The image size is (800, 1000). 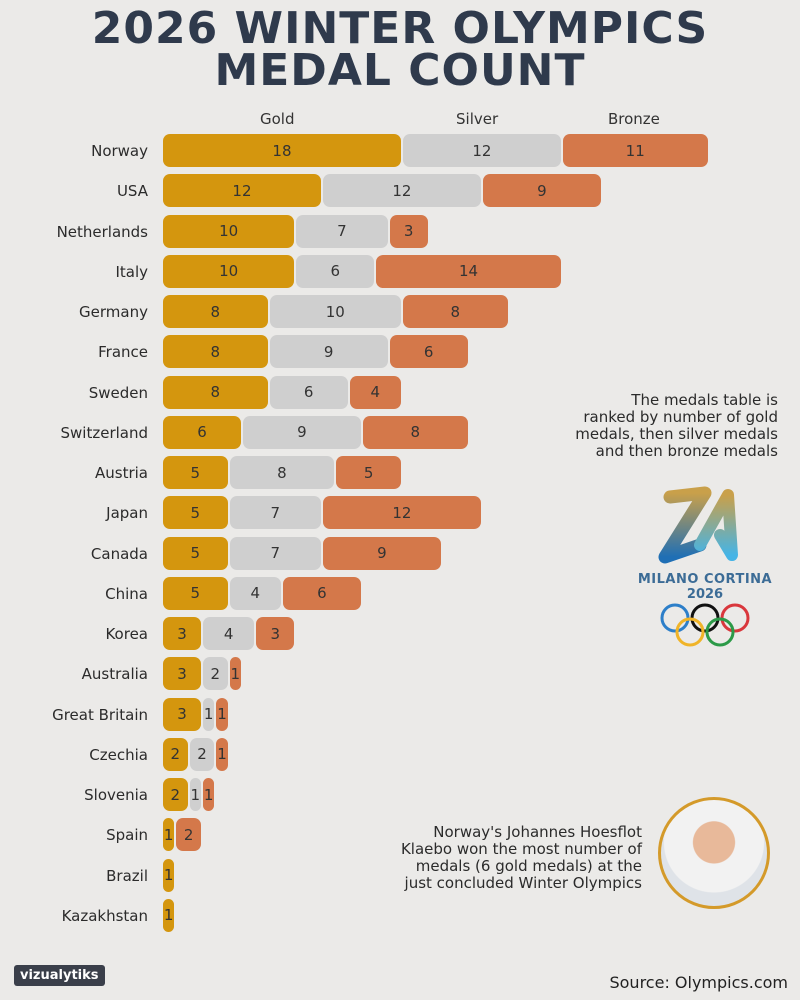 I want to click on country-label: Switzerland, so click(x=104, y=432).